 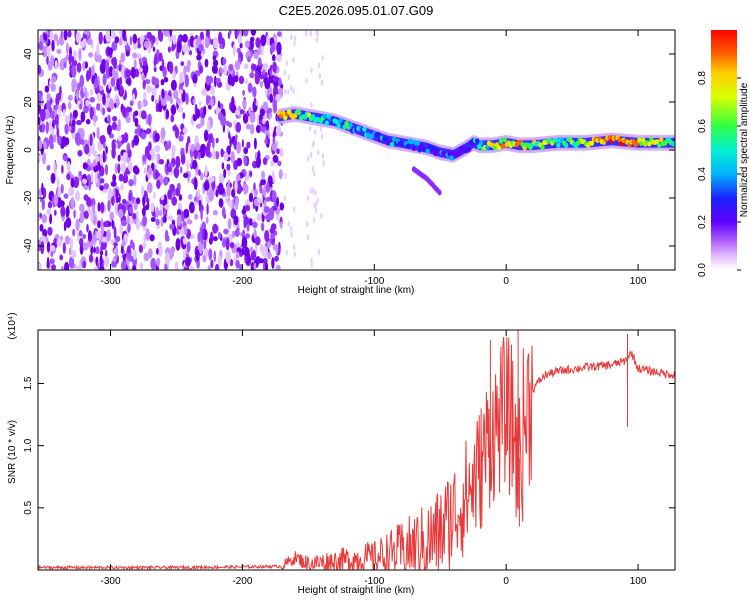 I want to click on colorbar-tick-label: 0.4, so click(x=702, y=174).